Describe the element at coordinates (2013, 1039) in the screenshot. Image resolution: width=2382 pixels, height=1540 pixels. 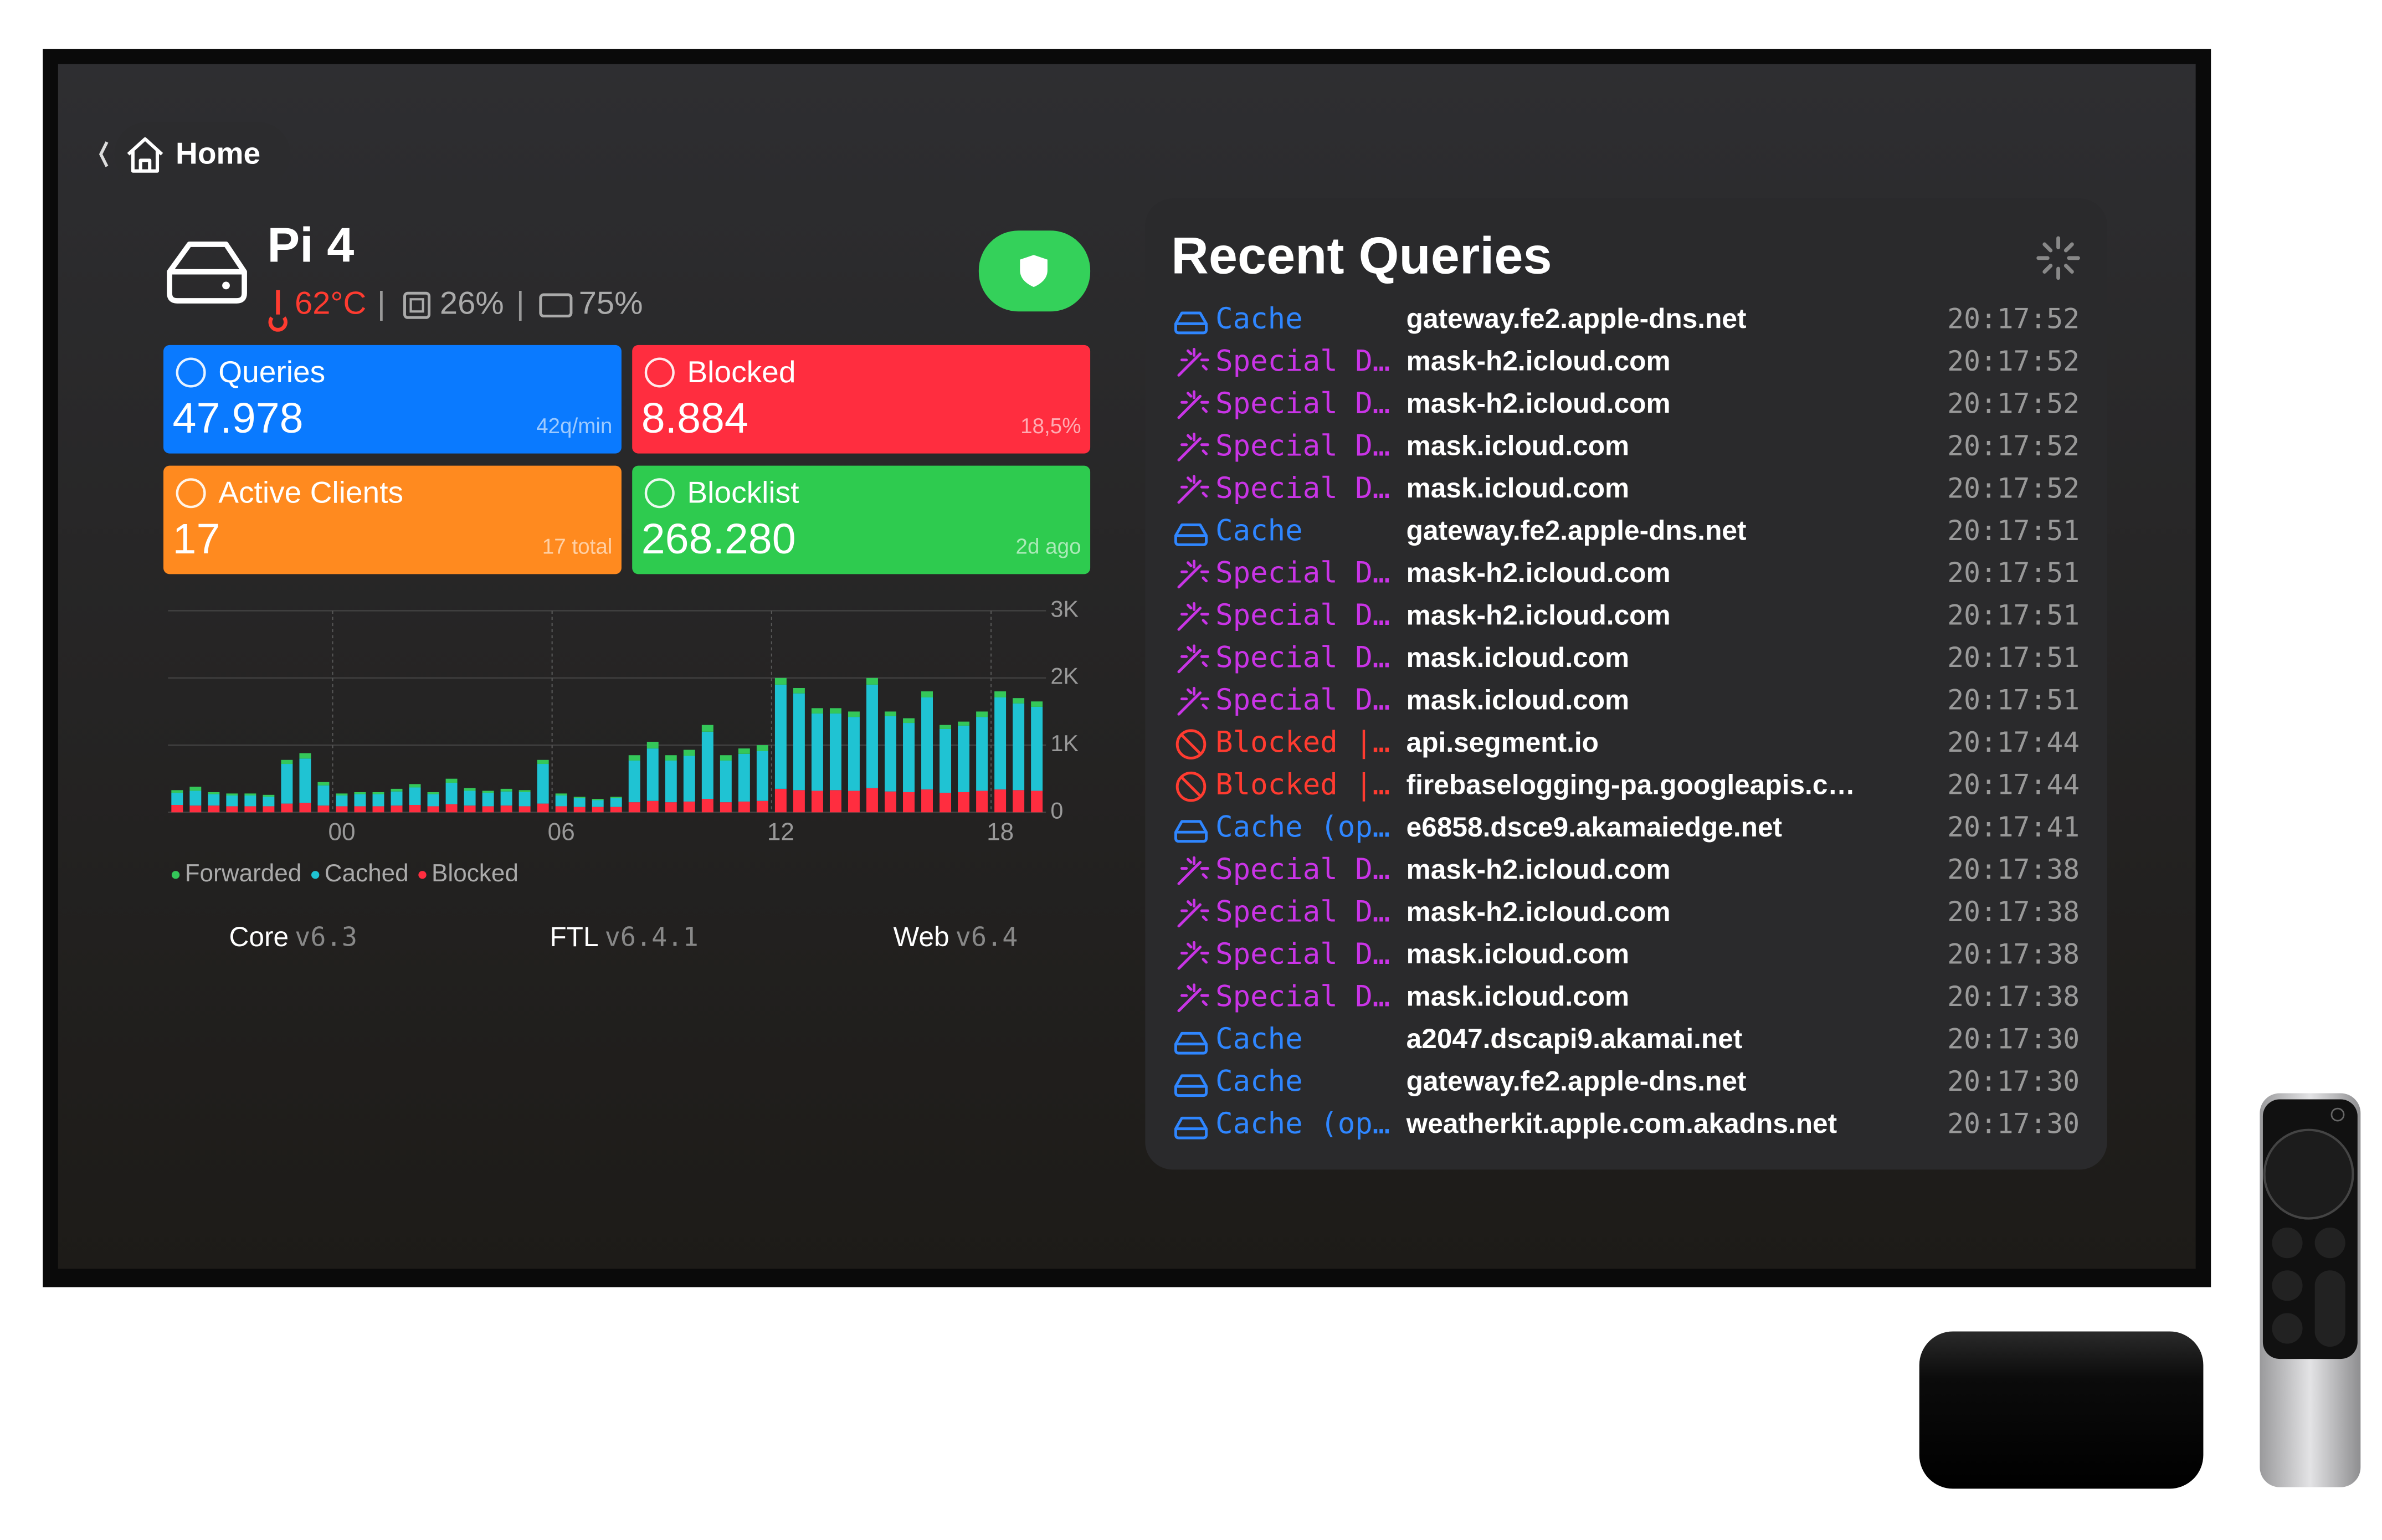
I see `query-time: 20:17:30` at that location.